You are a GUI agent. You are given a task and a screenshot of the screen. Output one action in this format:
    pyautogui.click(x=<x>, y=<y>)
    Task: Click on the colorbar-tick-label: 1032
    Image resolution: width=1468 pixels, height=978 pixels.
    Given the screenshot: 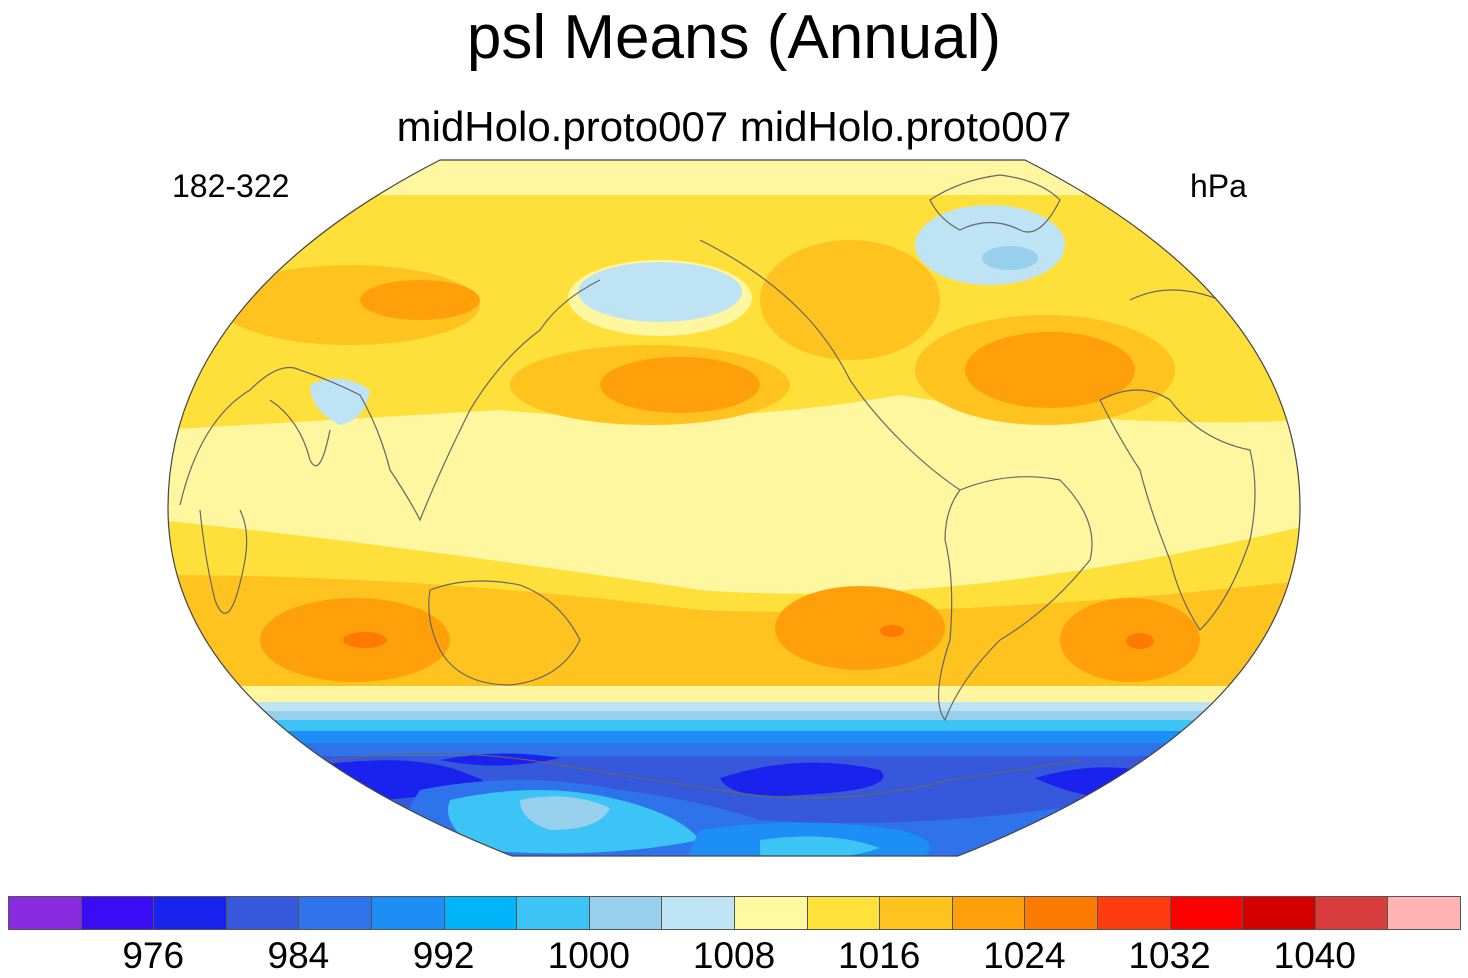 What is the action you would take?
    pyautogui.click(x=1169, y=955)
    